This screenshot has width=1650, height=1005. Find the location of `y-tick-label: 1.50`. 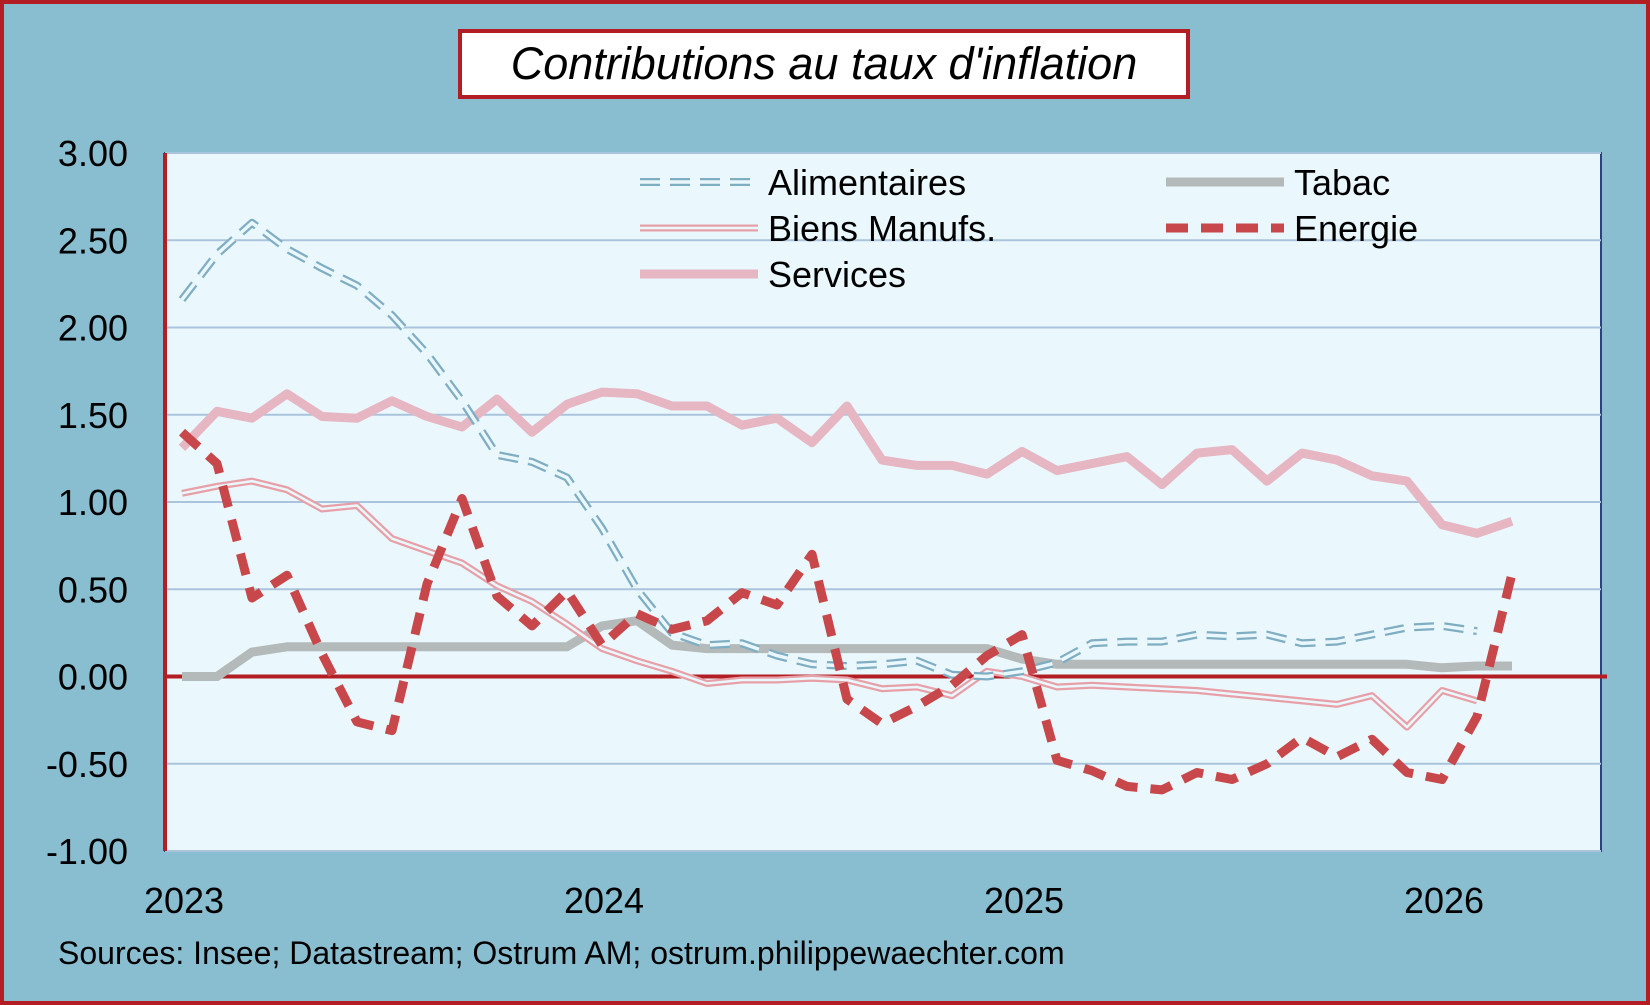

y-tick-label: 1.50 is located at coordinates (93, 415).